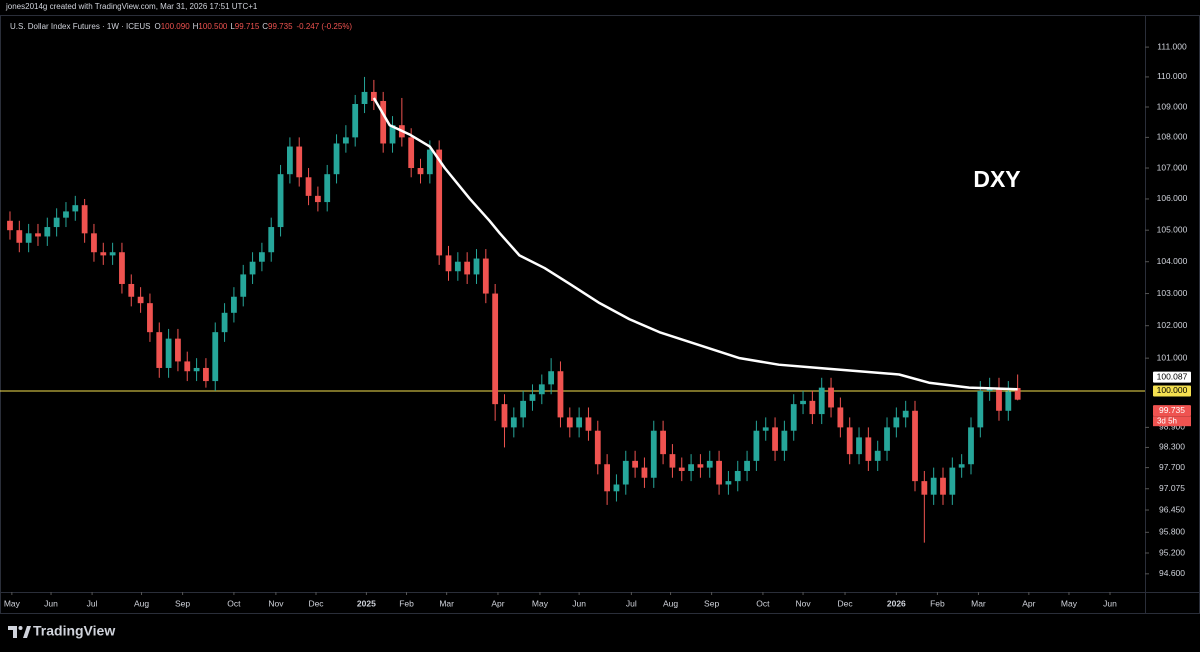 The image size is (1200, 652). I want to click on ohlc-label: H, so click(196, 26).